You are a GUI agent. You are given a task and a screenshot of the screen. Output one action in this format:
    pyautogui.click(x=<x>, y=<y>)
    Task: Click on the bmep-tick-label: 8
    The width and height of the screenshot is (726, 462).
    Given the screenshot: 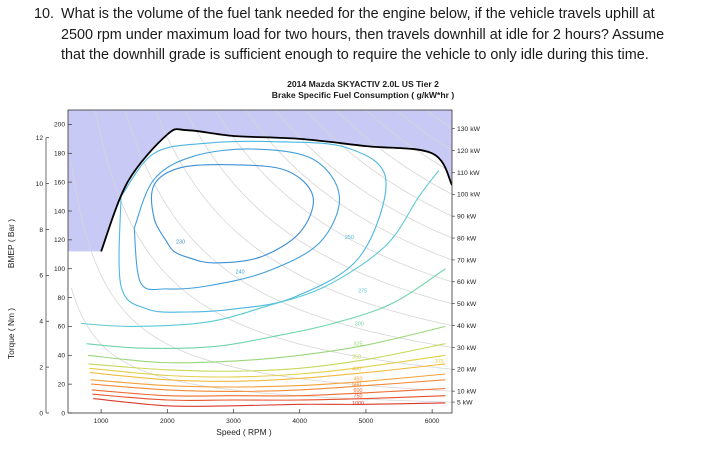 What is the action you would take?
    pyautogui.click(x=41, y=230)
    